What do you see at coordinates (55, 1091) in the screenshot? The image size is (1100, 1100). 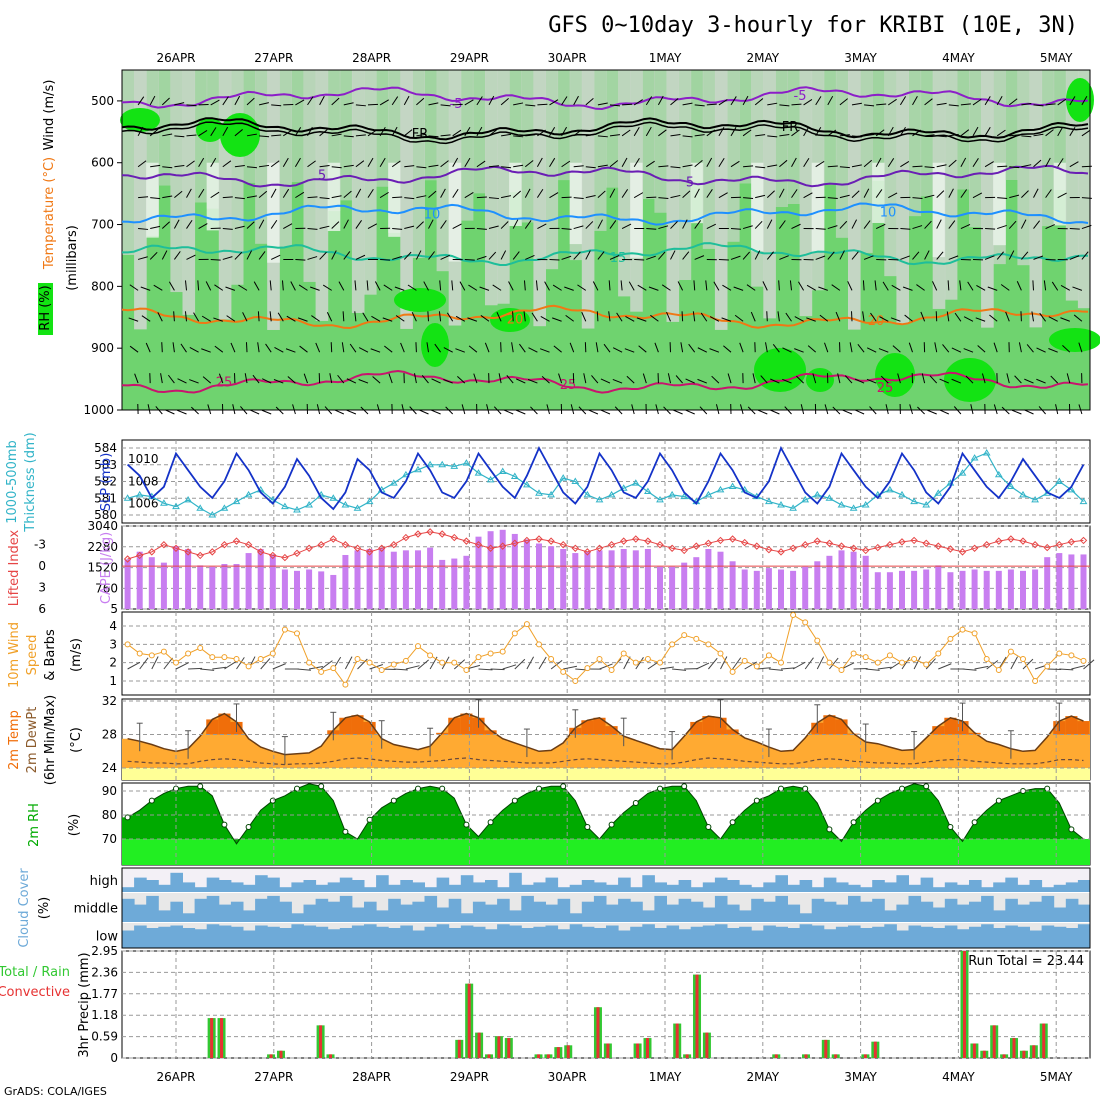 I see `footer-credit: GrADS: COLA/IGES` at bounding box center [55, 1091].